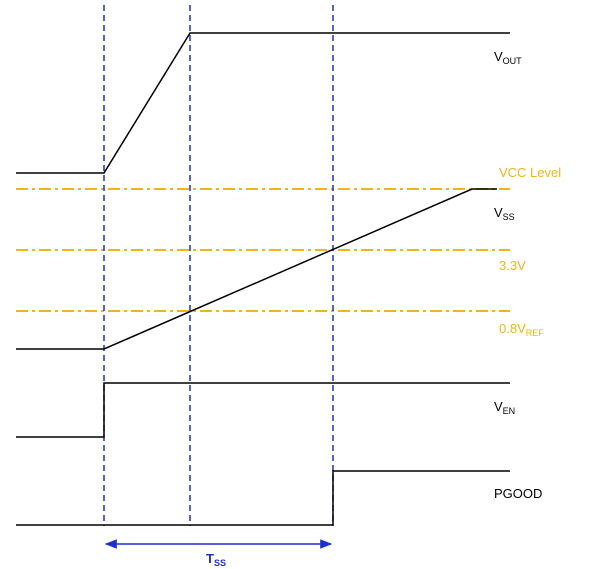  I want to click on vref-level-label: 0.8VREF, so click(521, 329).